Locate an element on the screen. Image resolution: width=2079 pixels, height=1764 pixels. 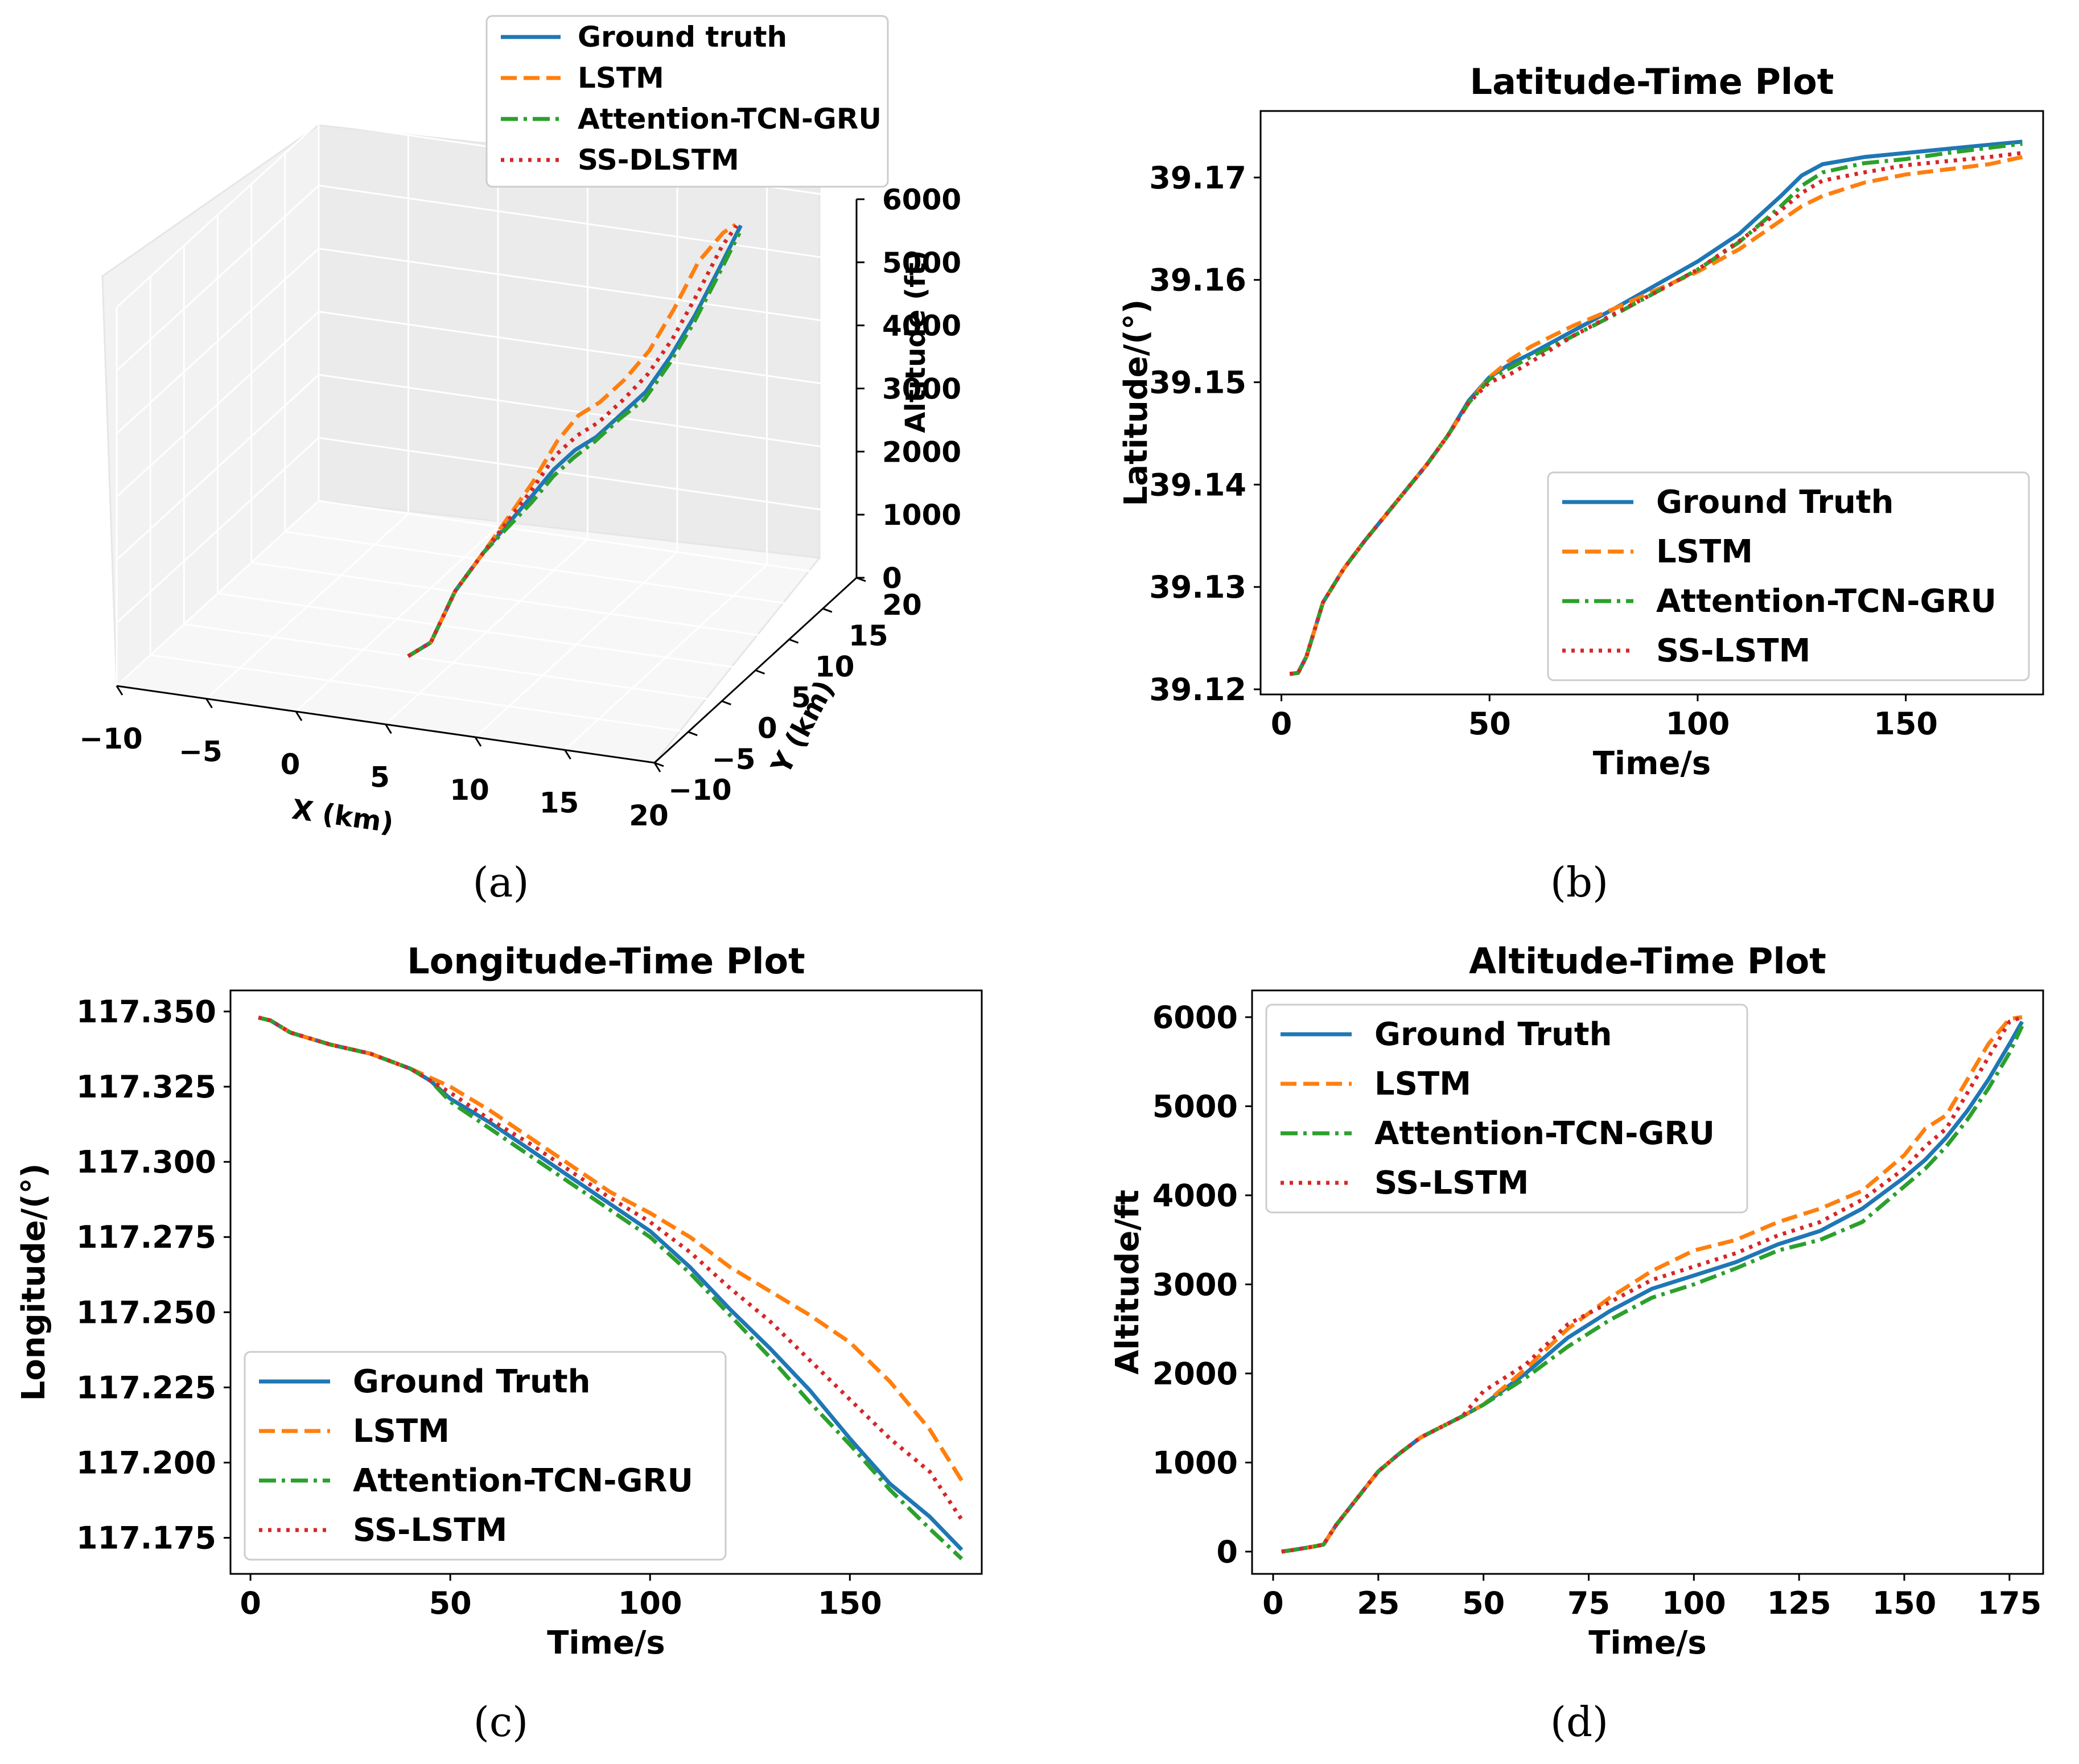
x-tick-label: 20 is located at coordinates (649, 815).